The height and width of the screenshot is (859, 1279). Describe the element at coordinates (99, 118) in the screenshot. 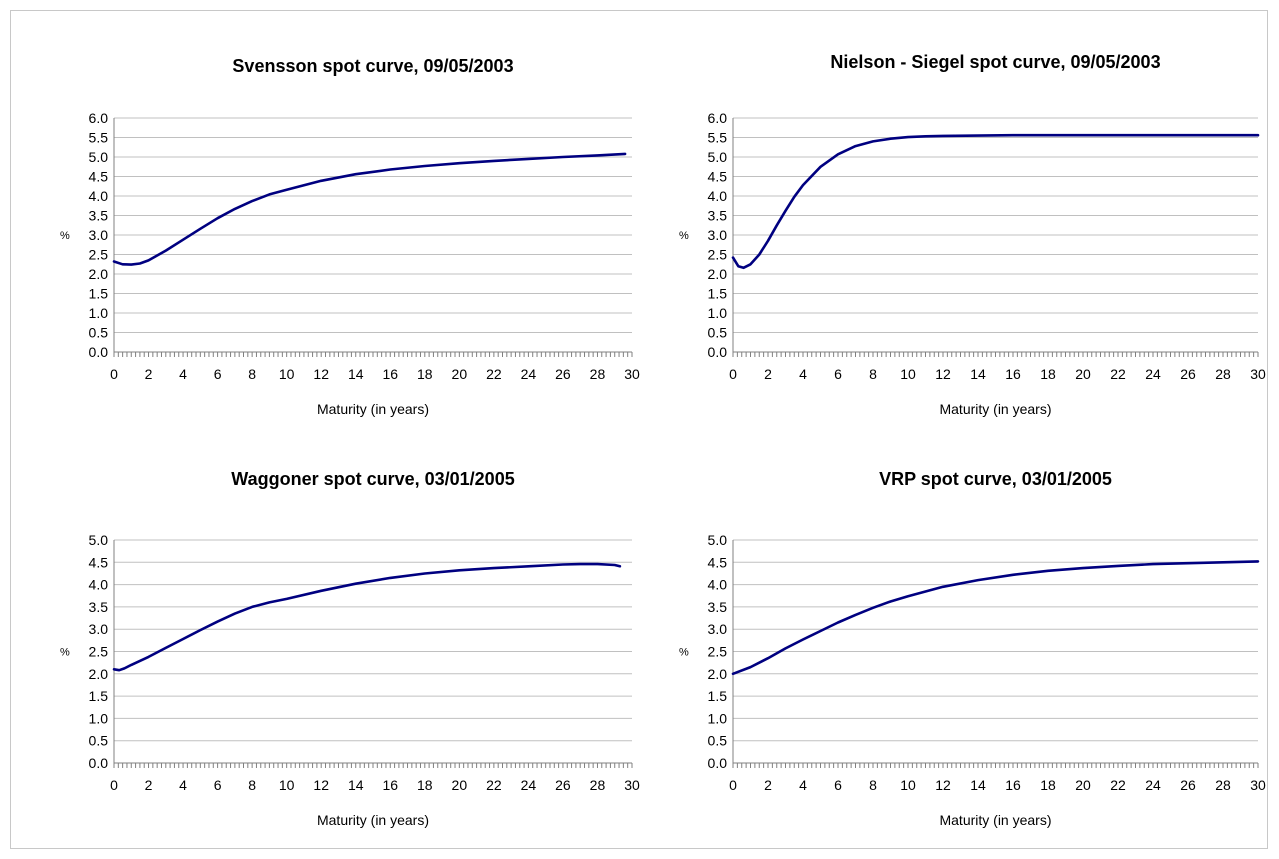

I see `y-tick-label: 6.0` at that location.